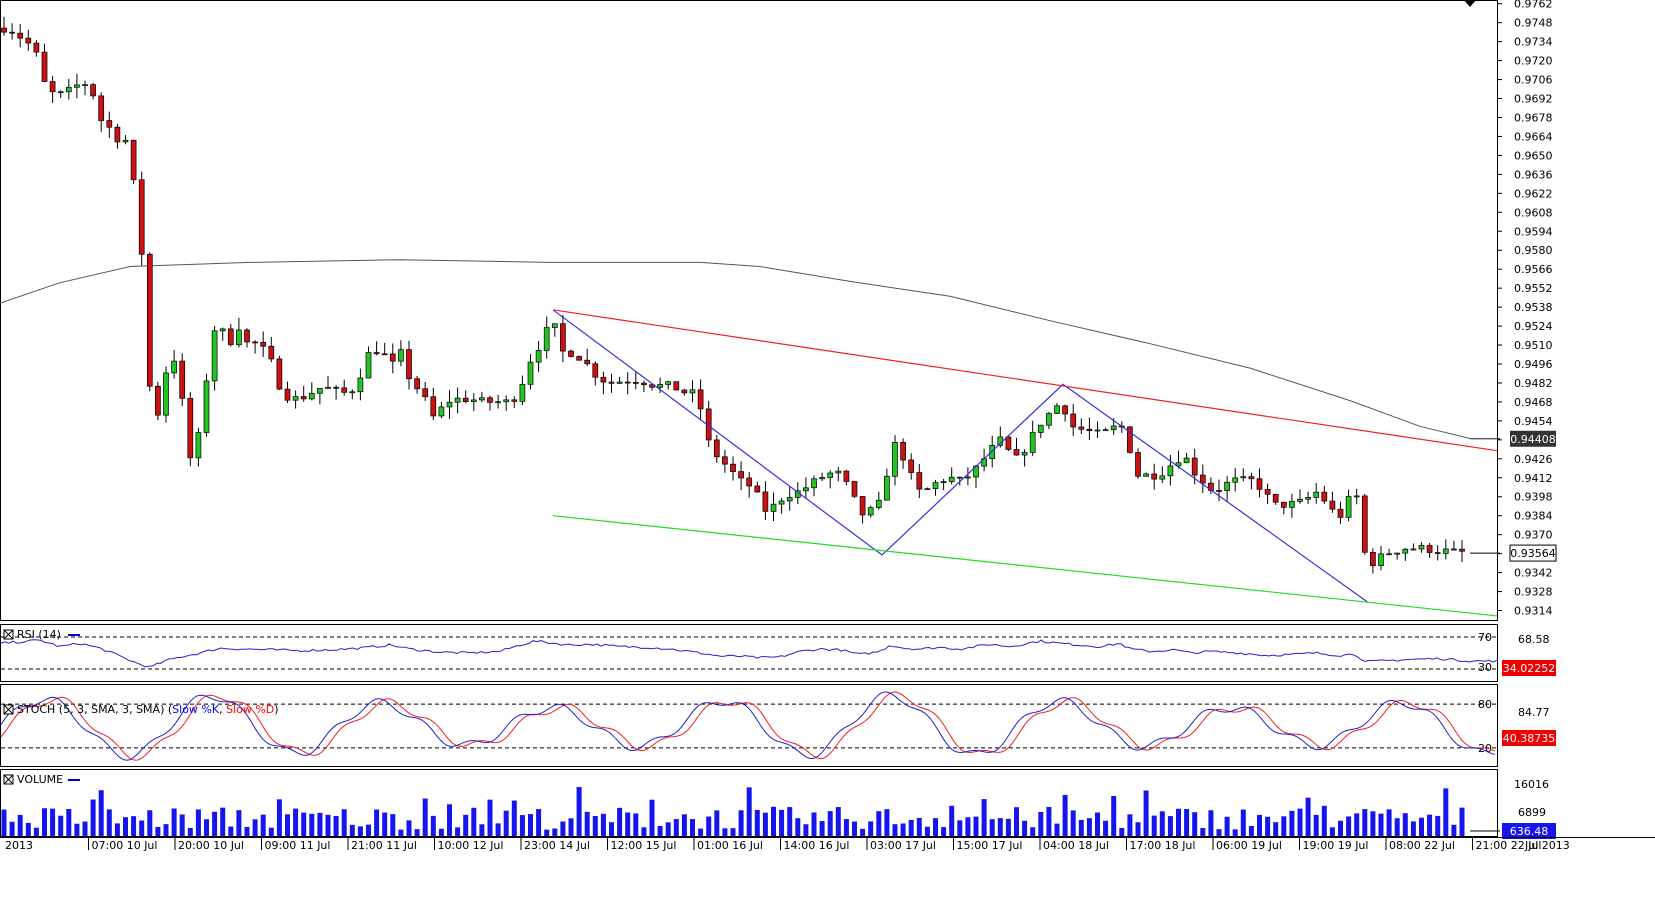 Image resolution: width=1655 pixels, height=897 pixels. Describe the element at coordinates (817, 845) in the screenshot. I see `time-tick-label: 14:00 16 Jul` at that location.